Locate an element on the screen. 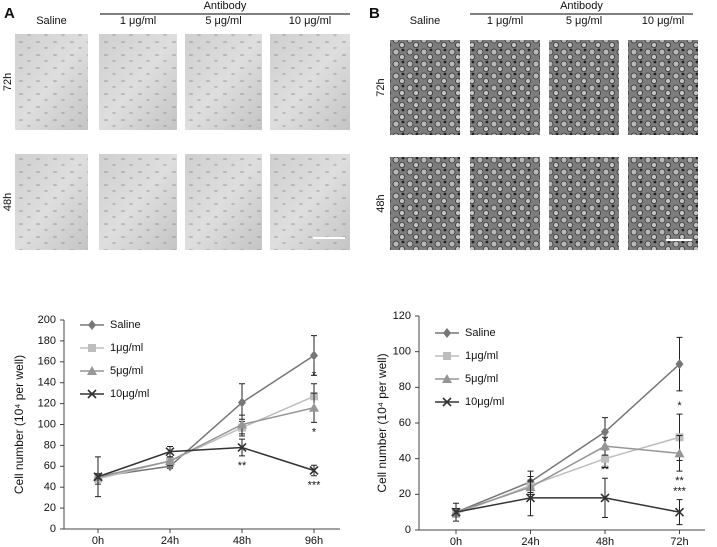  y-tick-label: 160 is located at coordinates (47, 362).